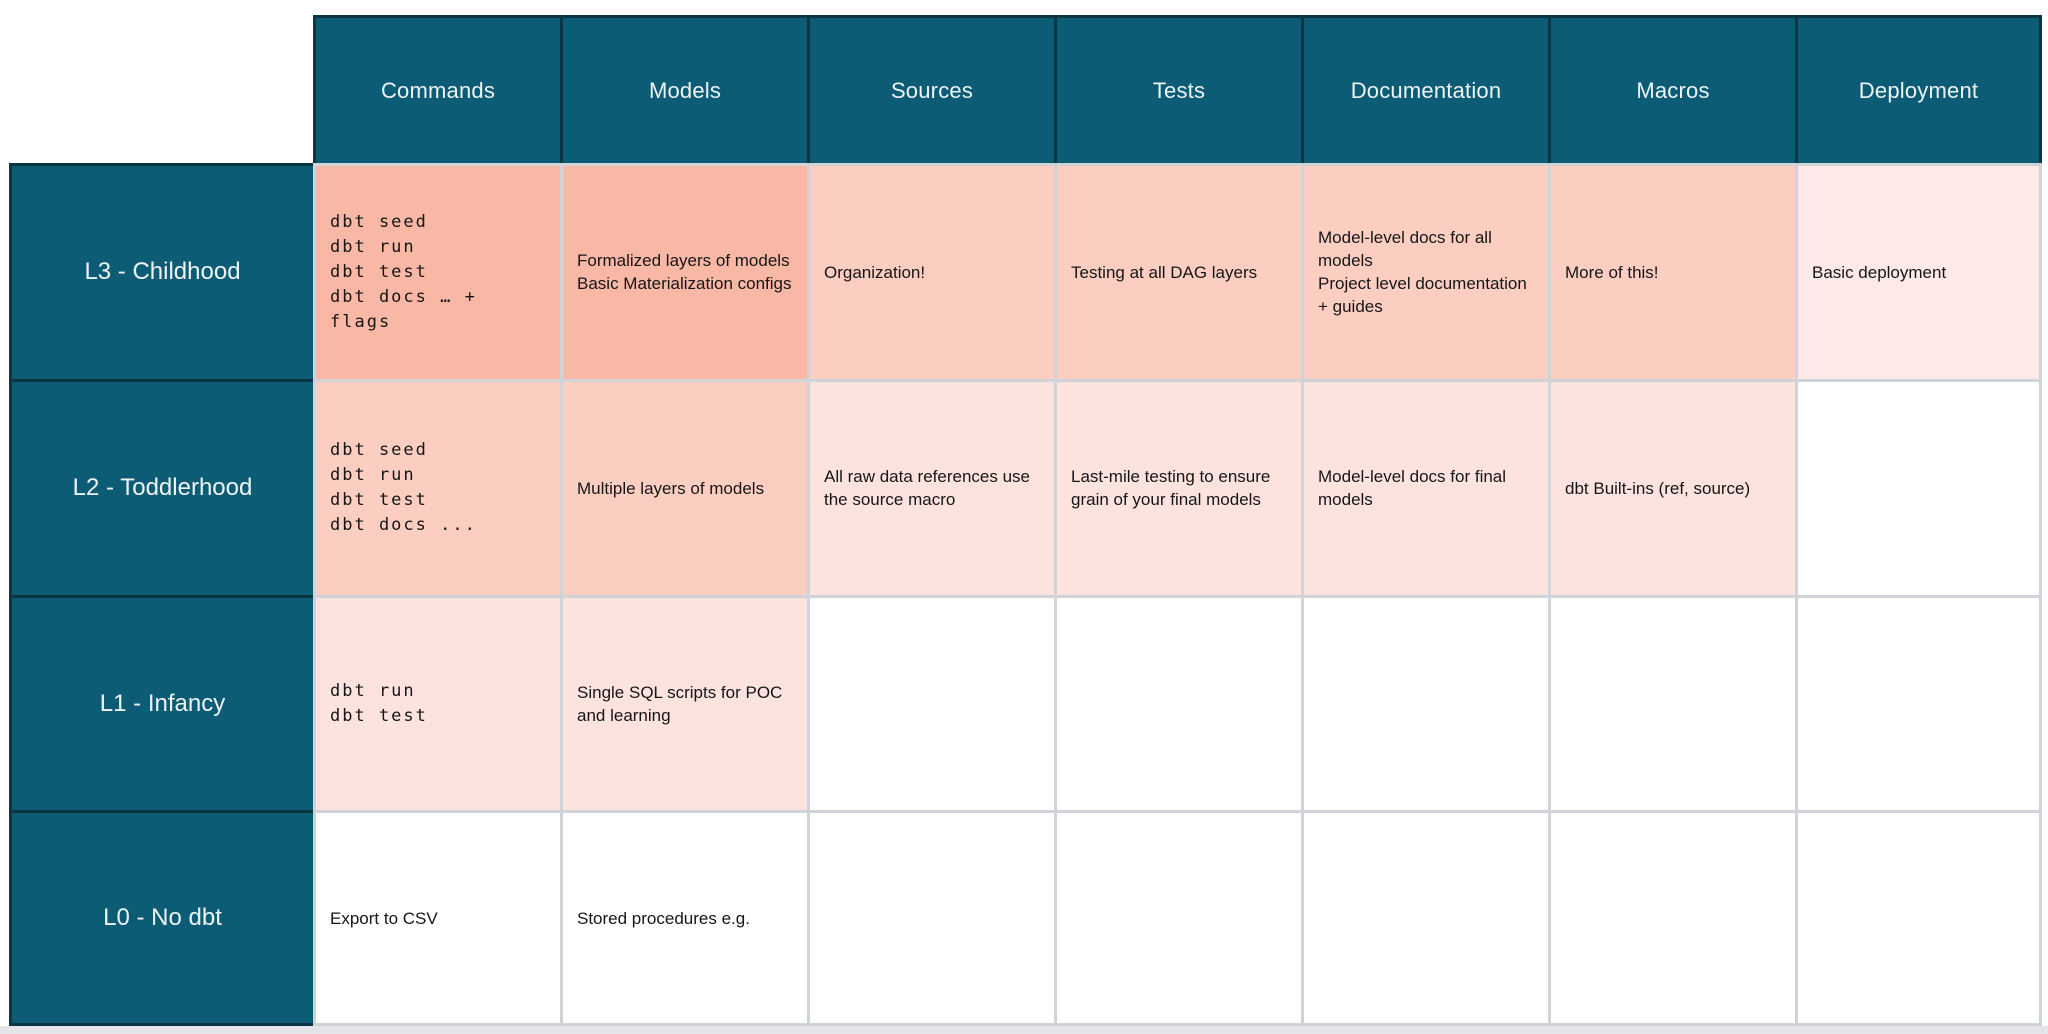 Image resolution: width=2048 pixels, height=1034 pixels. I want to click on cell-content: More of this!, so click(1612, 272).